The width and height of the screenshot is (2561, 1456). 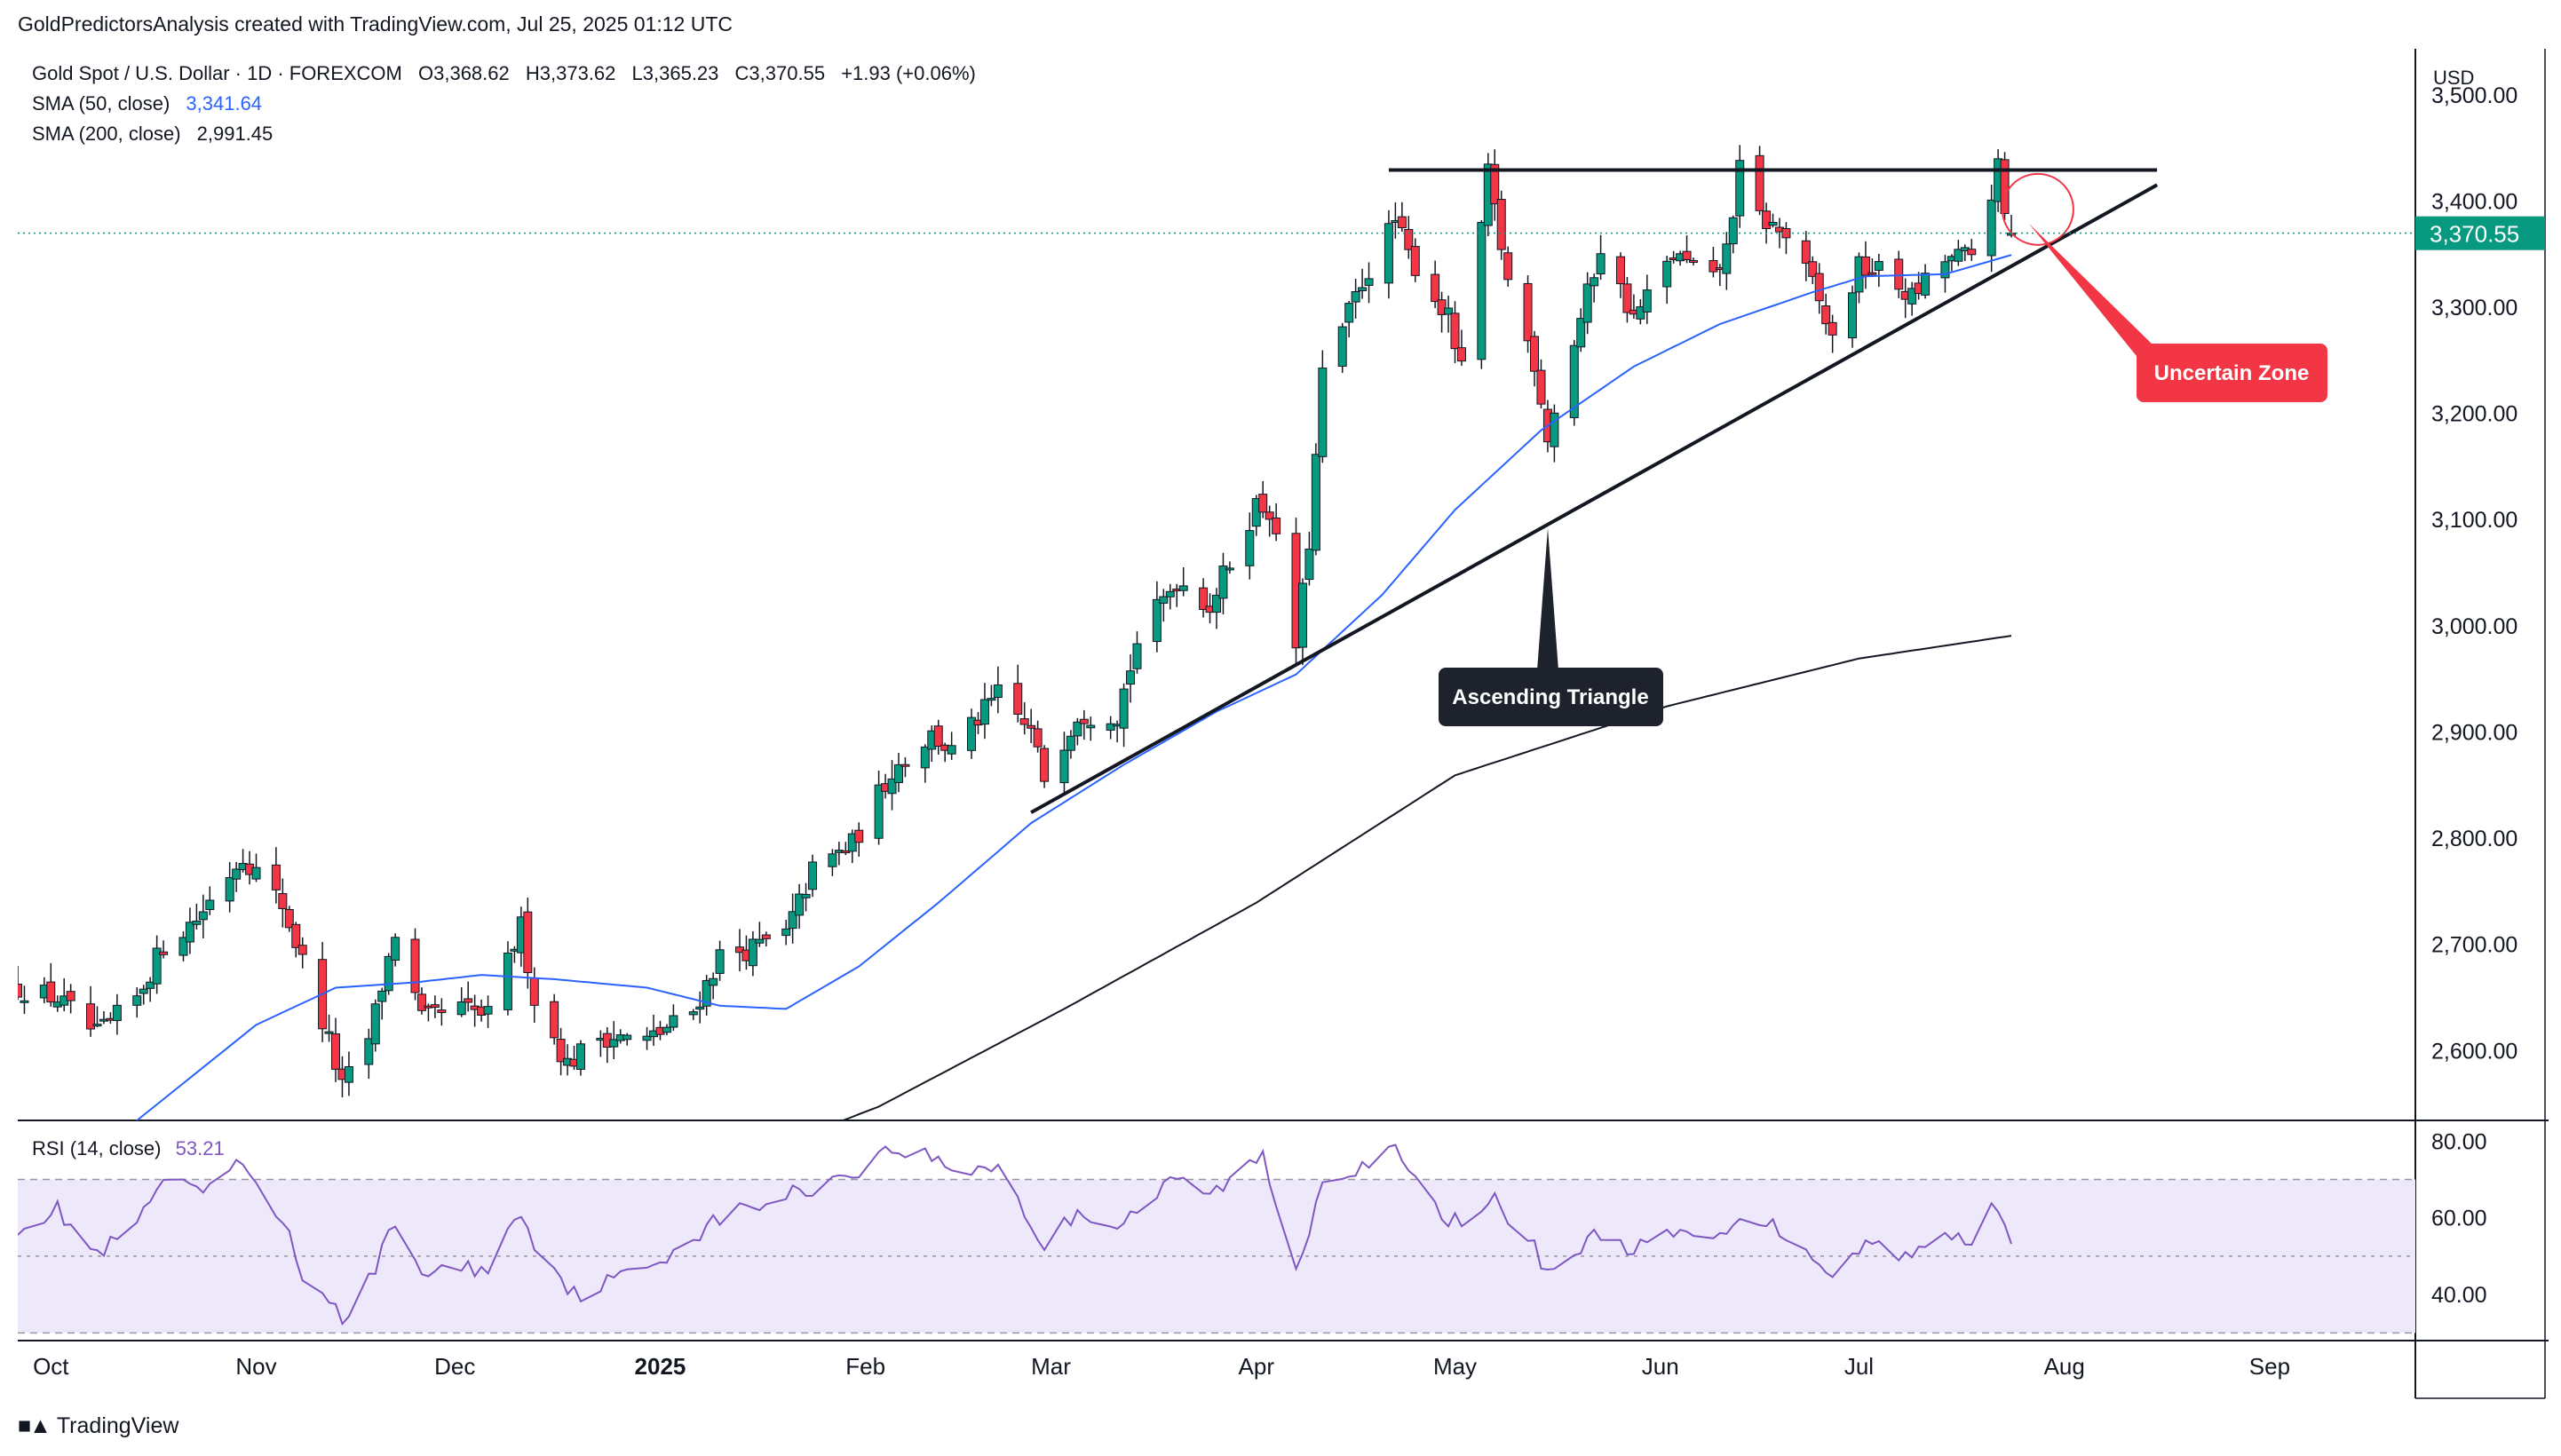 What do you see at coordinates (2064, 1366) in the screenshot?
I see `x-tick-label: Aug` at bounding box center [2064, 1366].